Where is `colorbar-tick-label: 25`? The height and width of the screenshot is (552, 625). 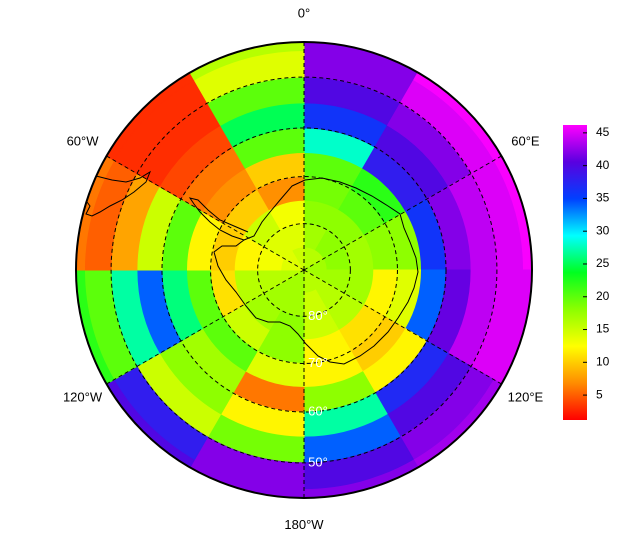
colorbar-tick-label: 25 is located at coordinates (603, 263).